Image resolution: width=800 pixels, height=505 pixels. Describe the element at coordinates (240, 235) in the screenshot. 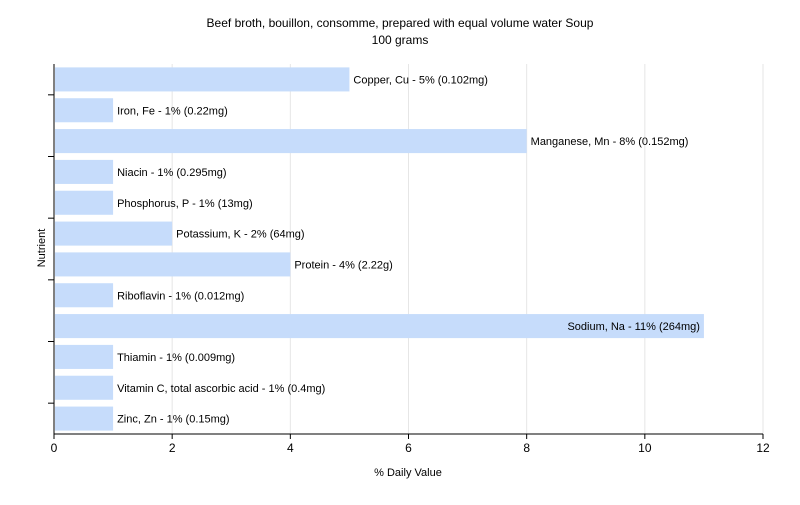

I see `data-label: Potassium, K - 2% (64mg)` at that location.